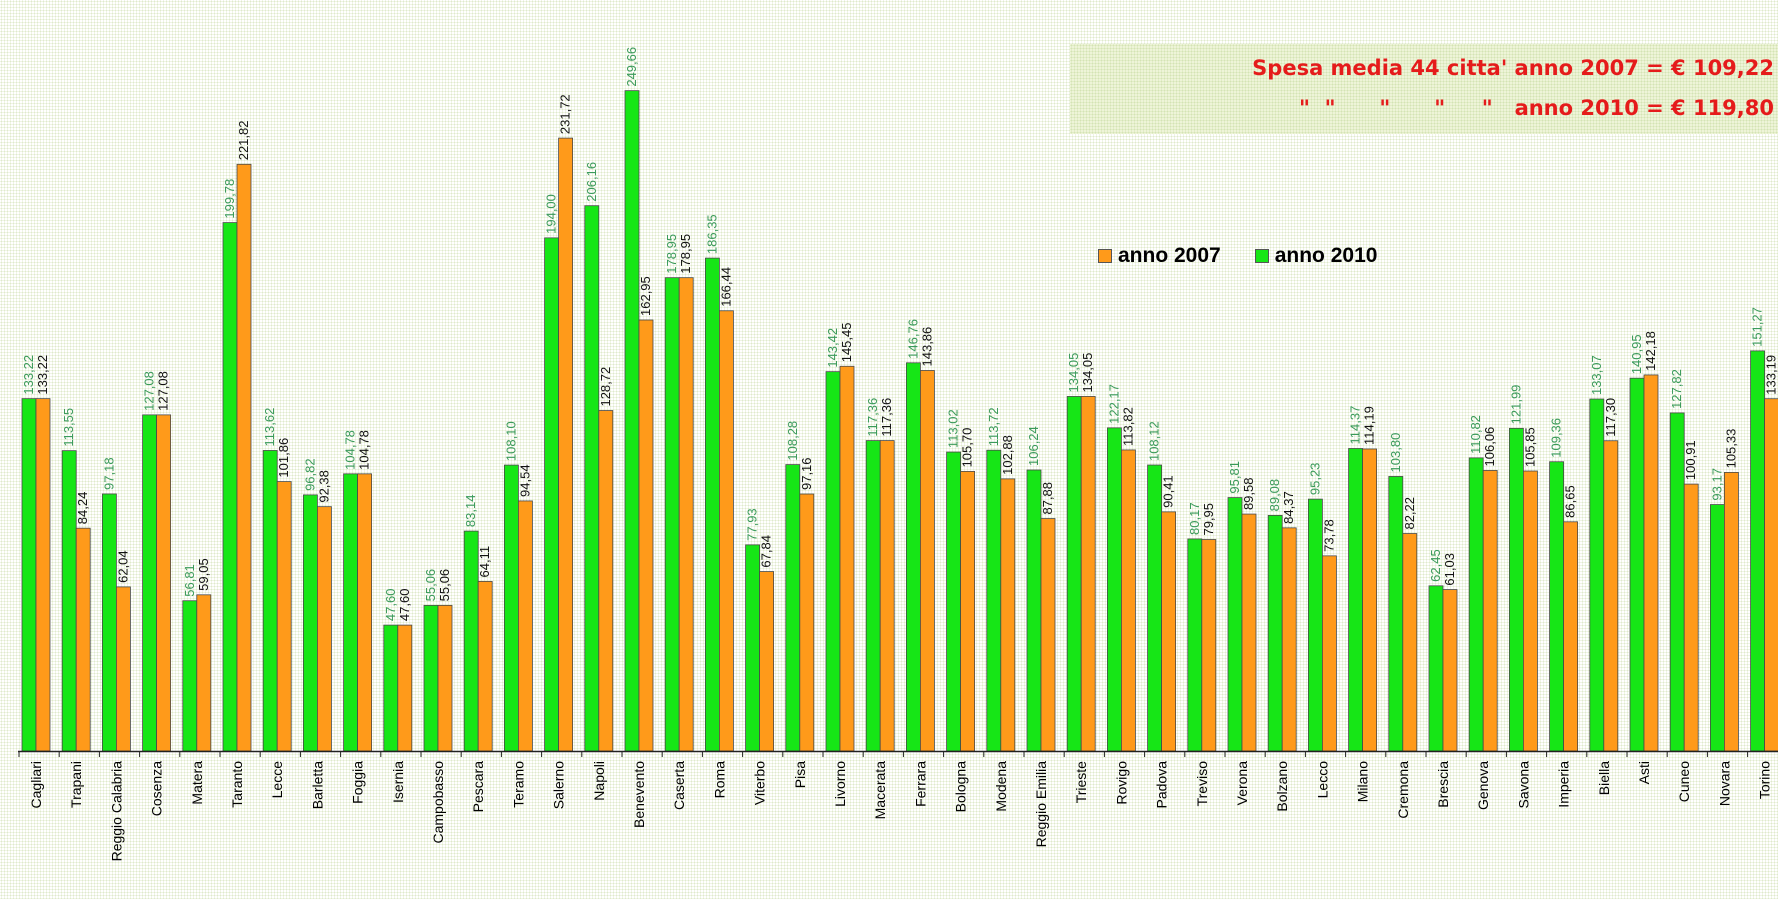 The image size is (1778, 899). What do you see at coordinates (1475, 434) in the screenshot?
I see `value-label-2010-genova: 110,82` at bounding box center [1475, 434].